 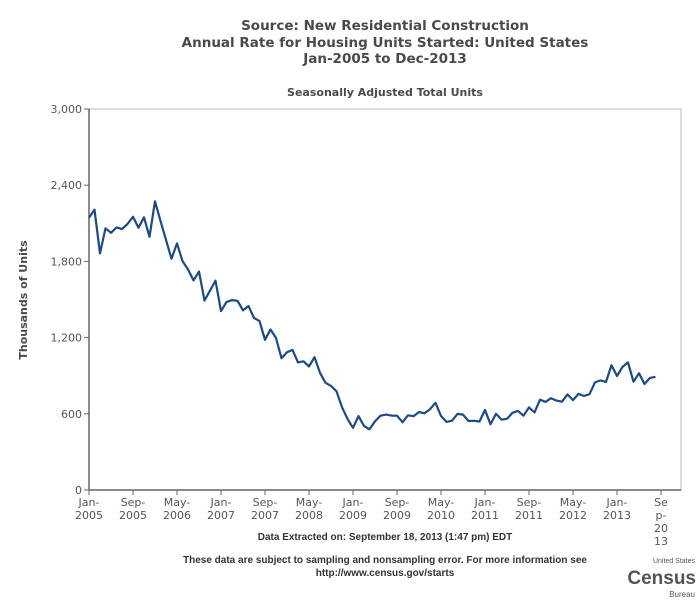 What do you see at coordinates (309, 515) in the screenshot?
I see `x-tick-label: 2008` at bounding box center [309, 515].